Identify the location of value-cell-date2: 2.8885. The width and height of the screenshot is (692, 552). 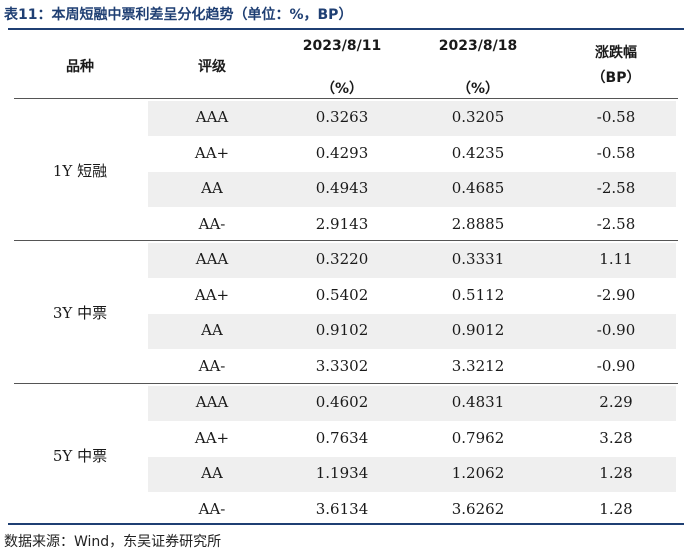
(478, 223).